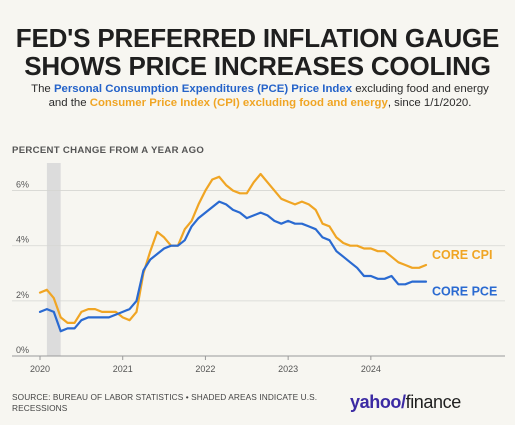 The image size is (515, 425). What do you see at coordinates (288, 369) in the screenshot?
I see `x-tick-label: 2023` at bounding box center [288, 369].